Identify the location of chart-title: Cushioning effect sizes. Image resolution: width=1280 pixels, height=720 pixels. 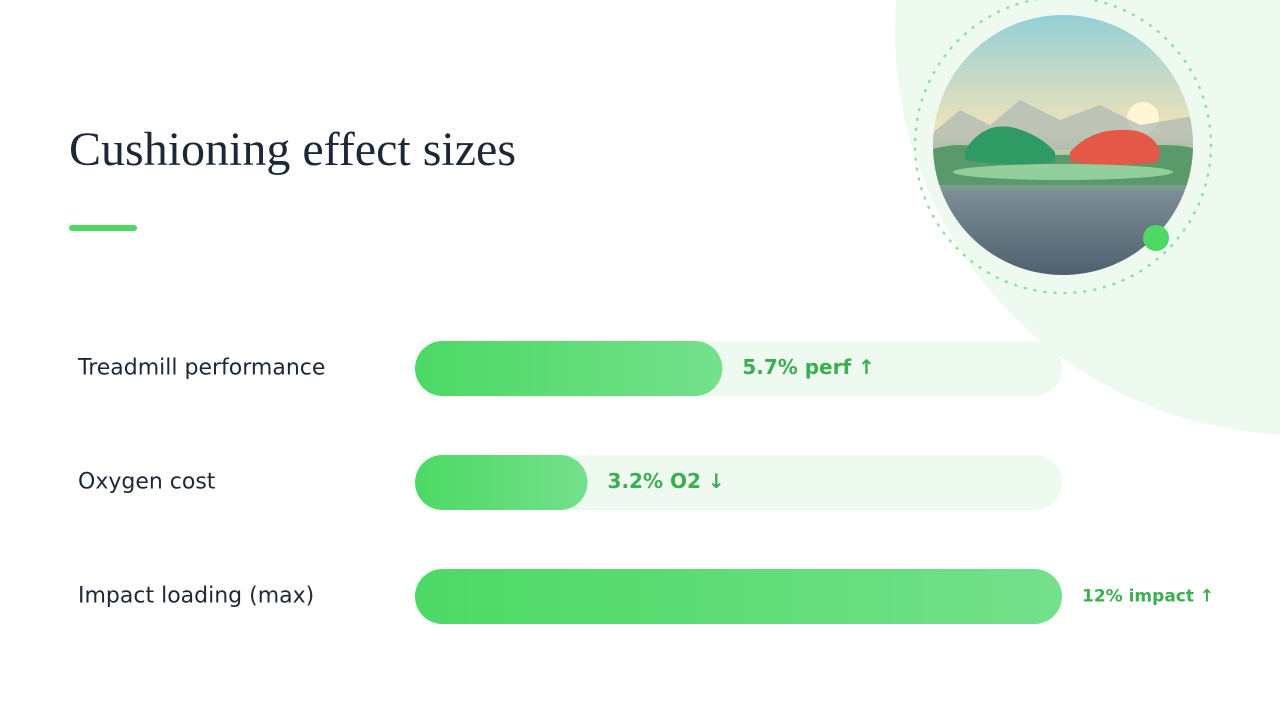
(292, 149).